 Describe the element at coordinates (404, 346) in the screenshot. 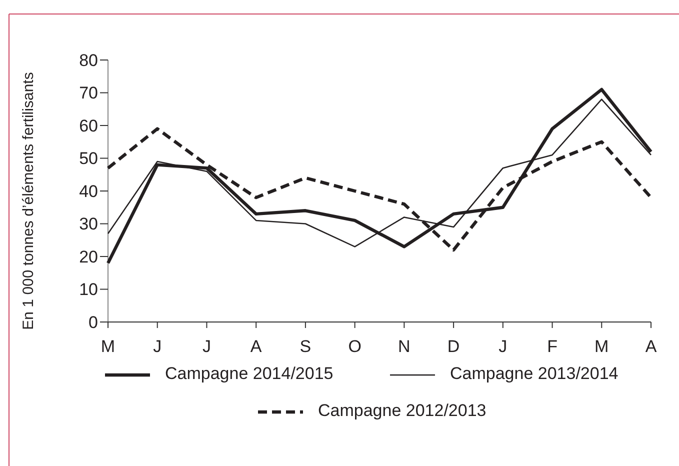

I see `x-tick-label: N` at that location.